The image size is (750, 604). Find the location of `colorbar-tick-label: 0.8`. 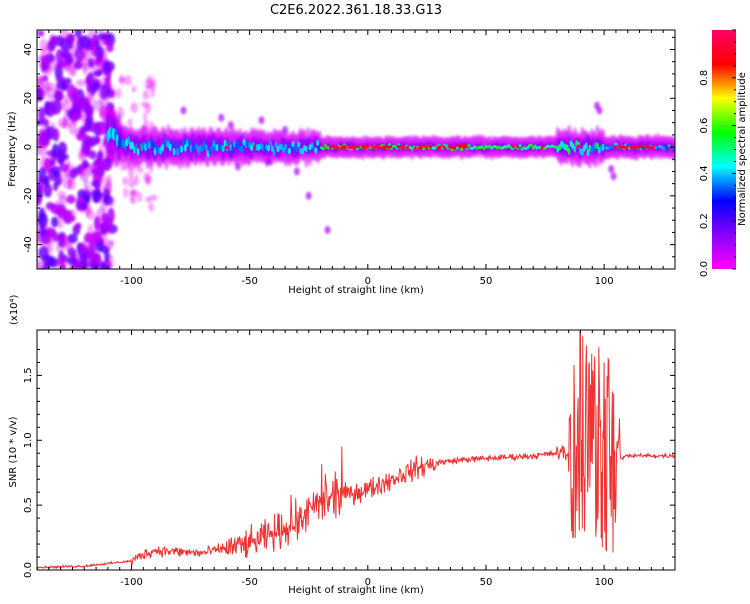

colorbar-tick-label: 0.8 is located at coordinates (704, 78).